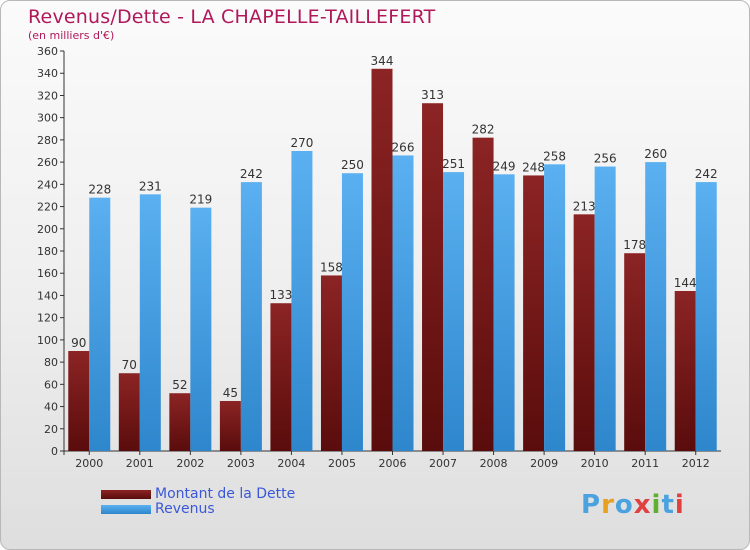  What do you see at coordinates (78, 343) in the screenshot?
I see `data-label-debt: 90` at bounding box center [78, 343].